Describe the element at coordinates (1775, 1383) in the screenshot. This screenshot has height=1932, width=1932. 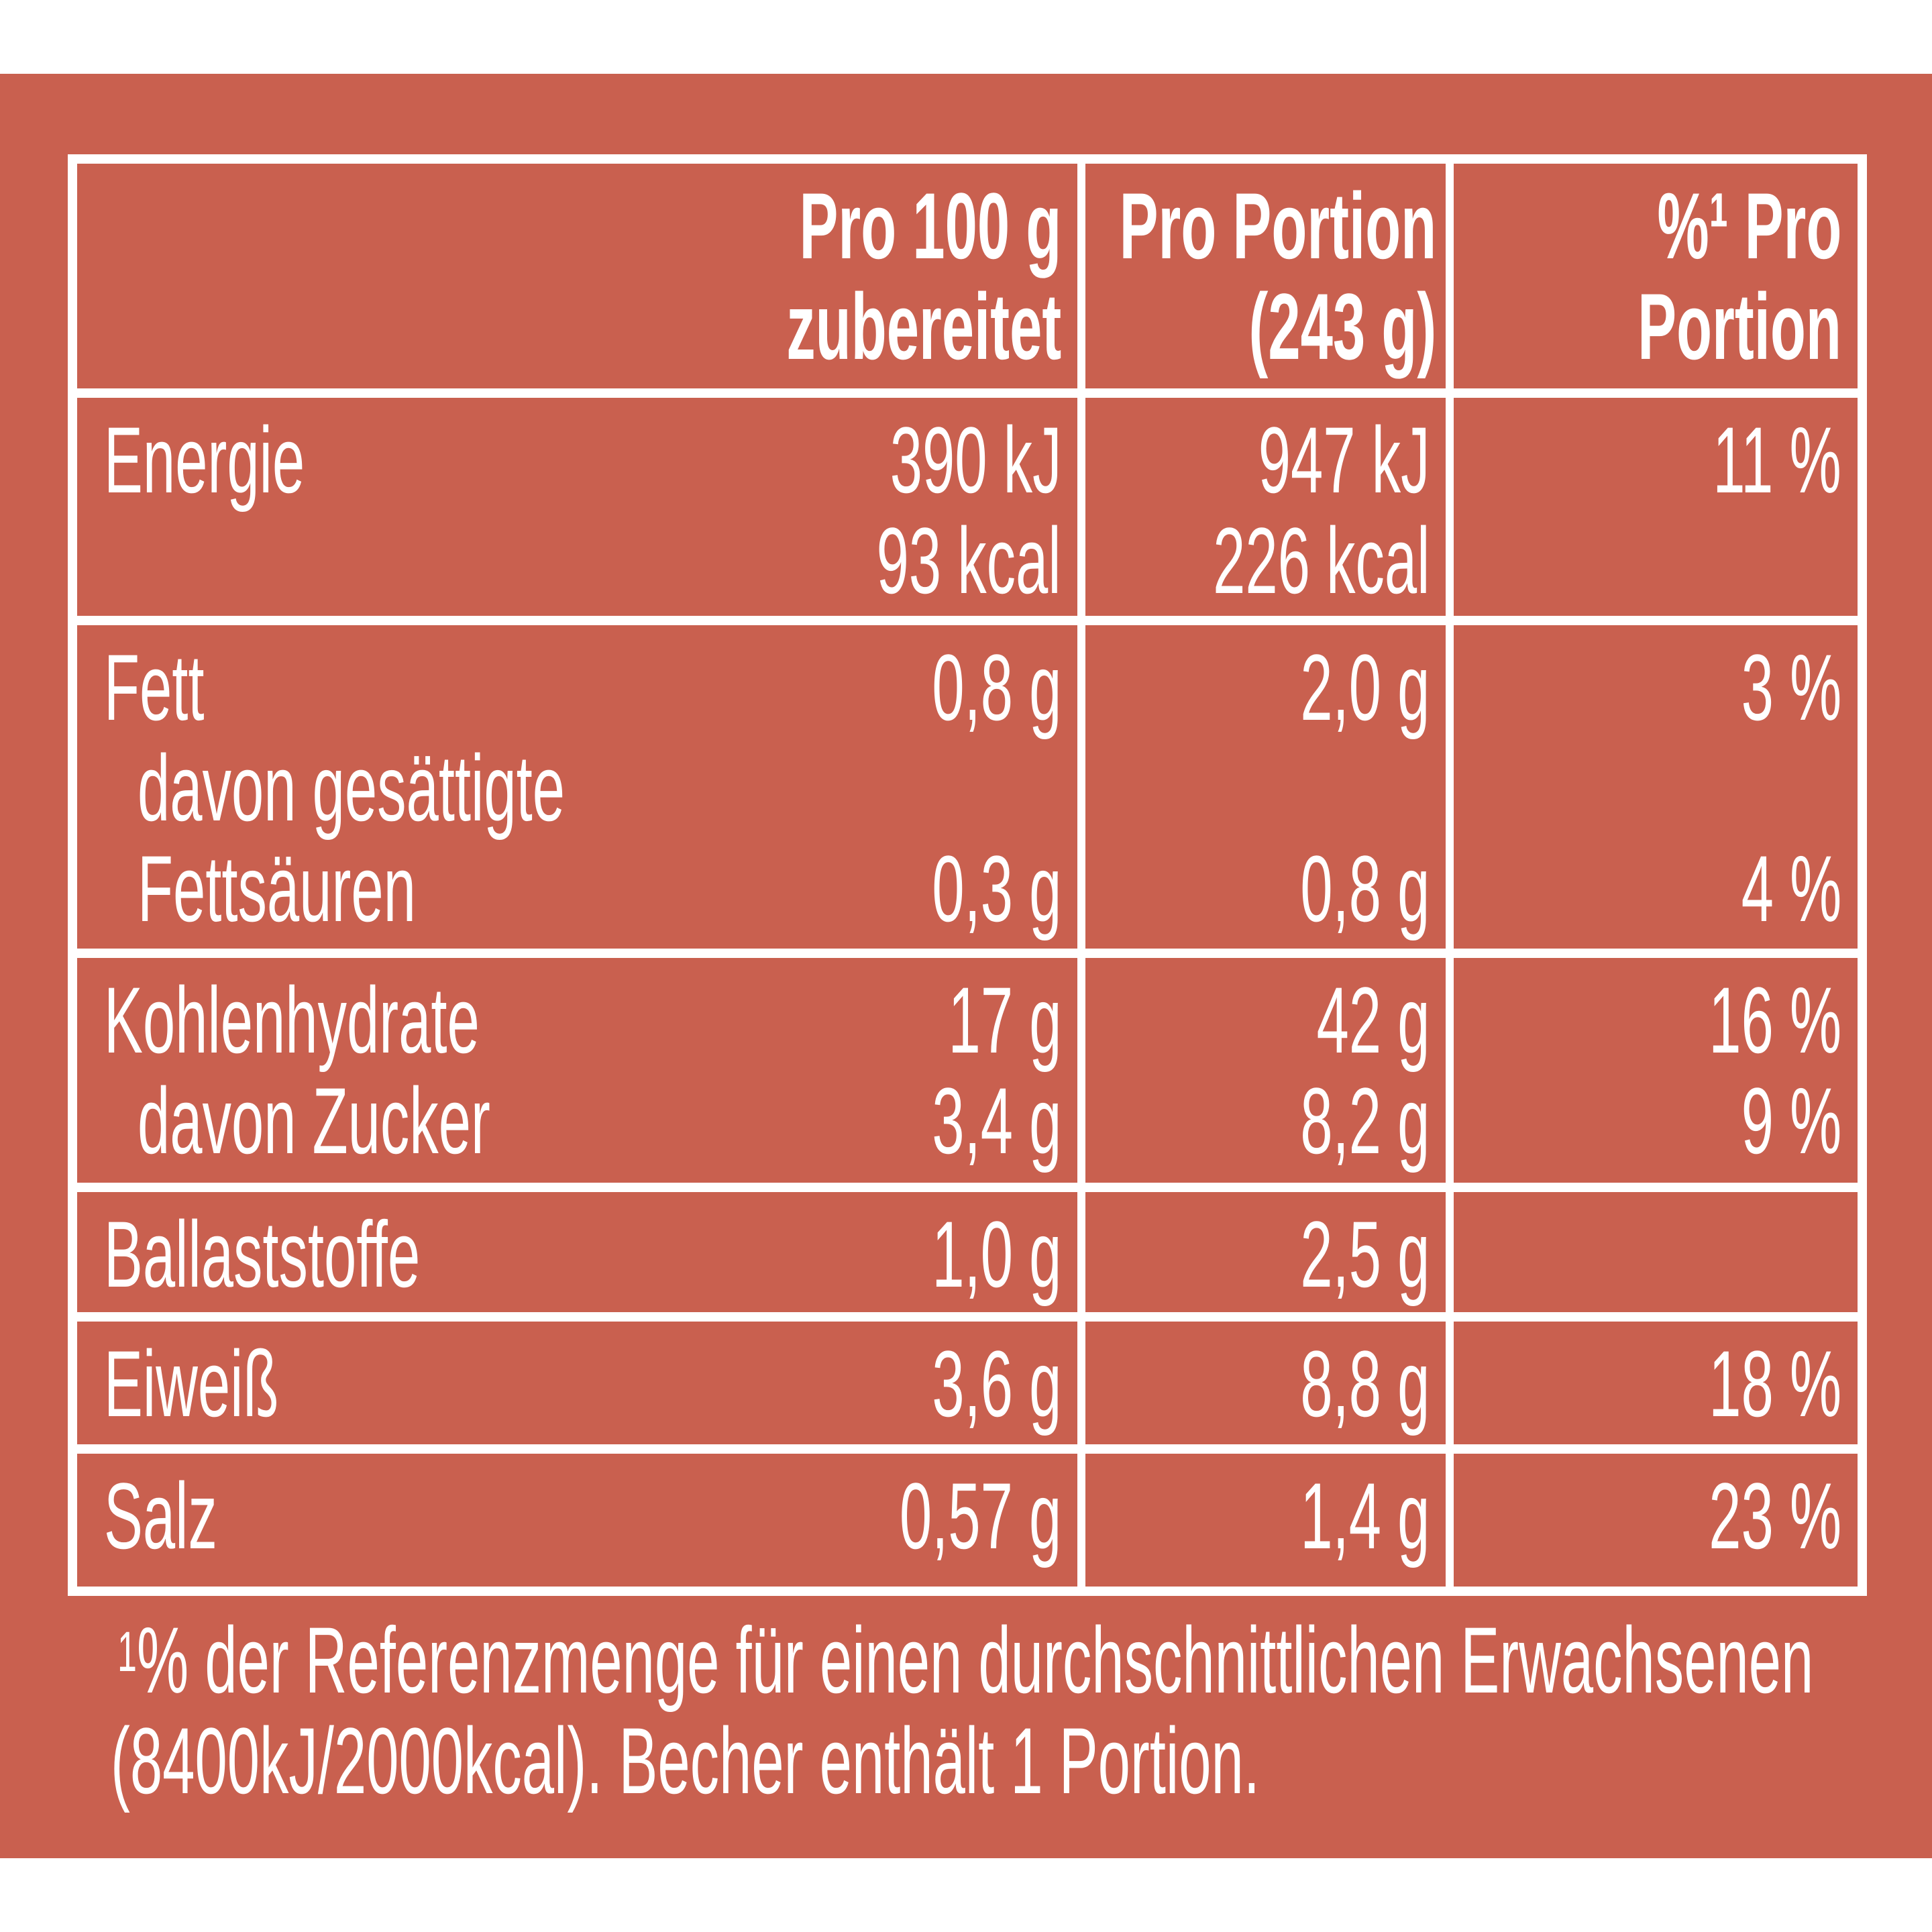
I see `value-pct: 18 %` at that location.